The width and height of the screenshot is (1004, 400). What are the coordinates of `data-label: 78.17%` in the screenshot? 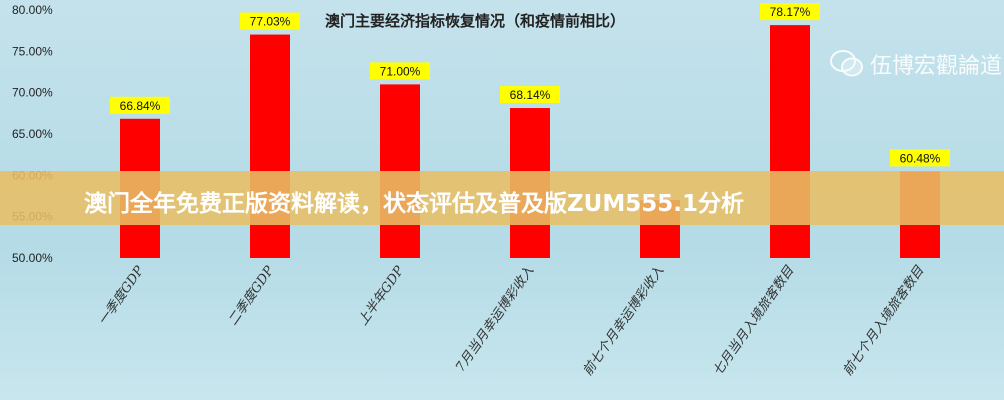 It's located at (790, 12).